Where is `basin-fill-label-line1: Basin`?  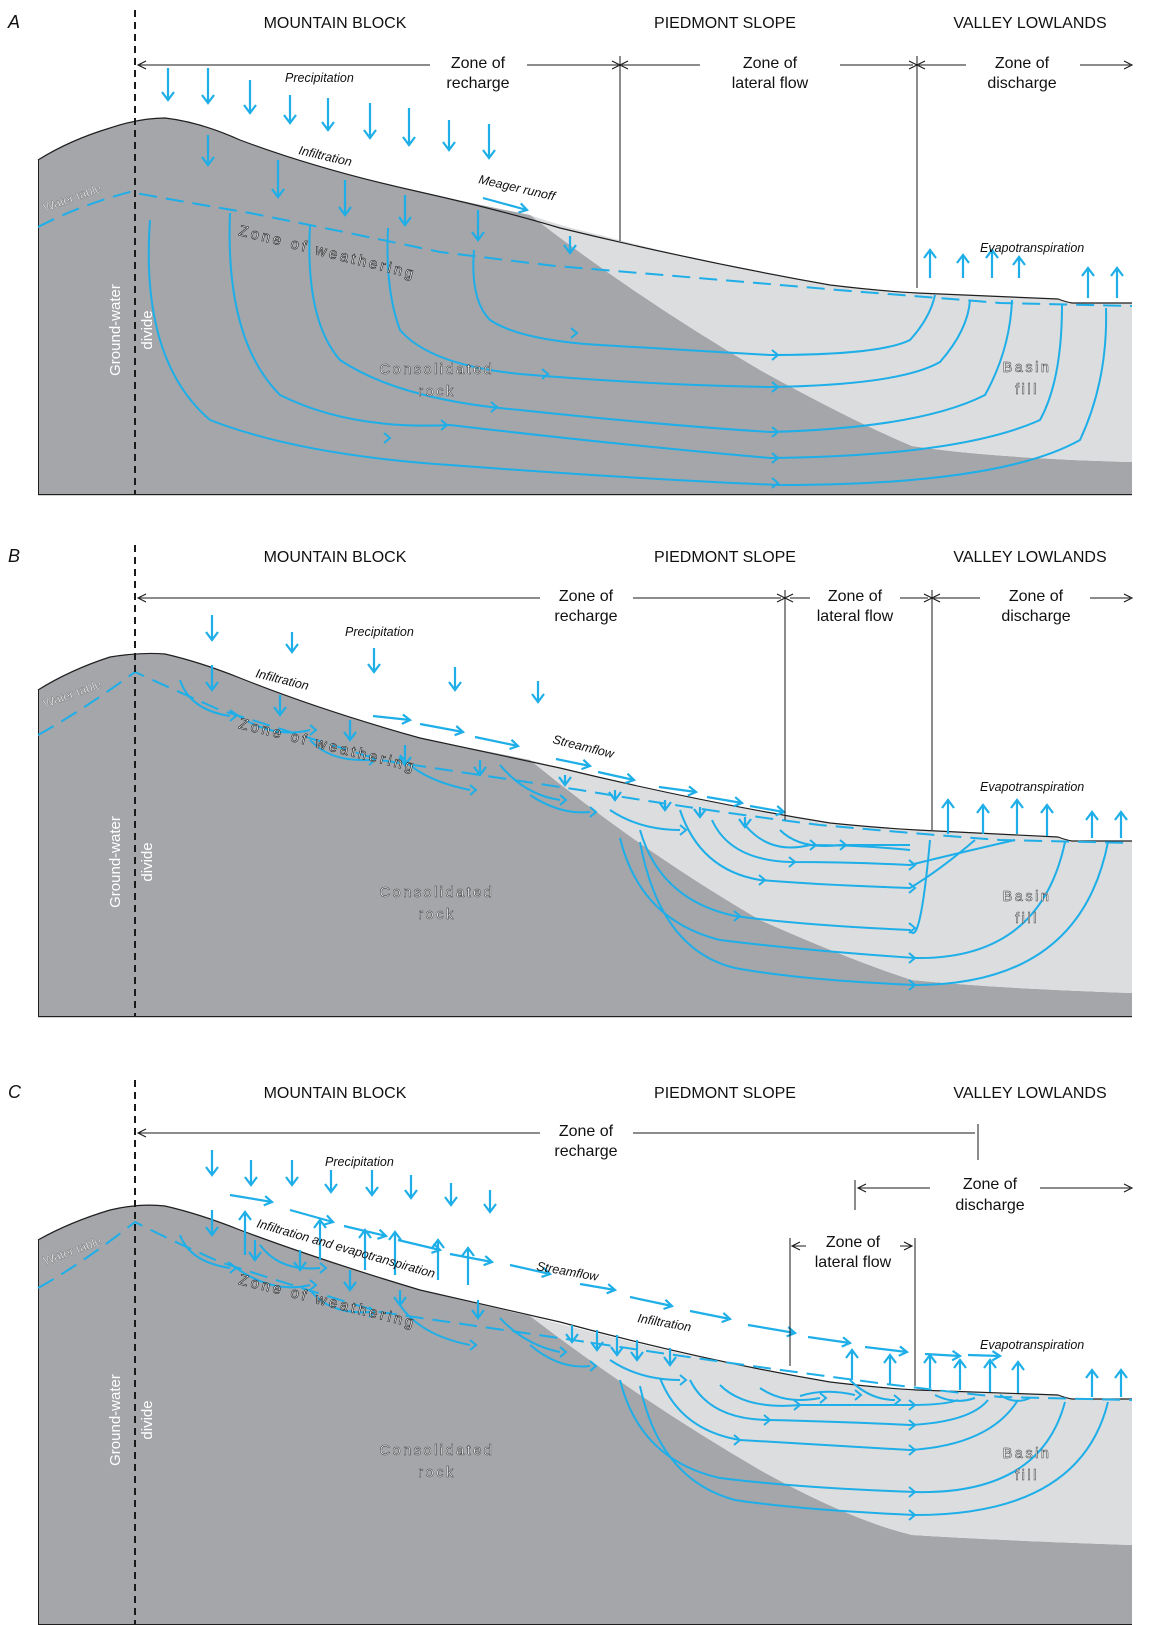
basin-fill-label-line1: Basin is located at coordinates (1027, 897).